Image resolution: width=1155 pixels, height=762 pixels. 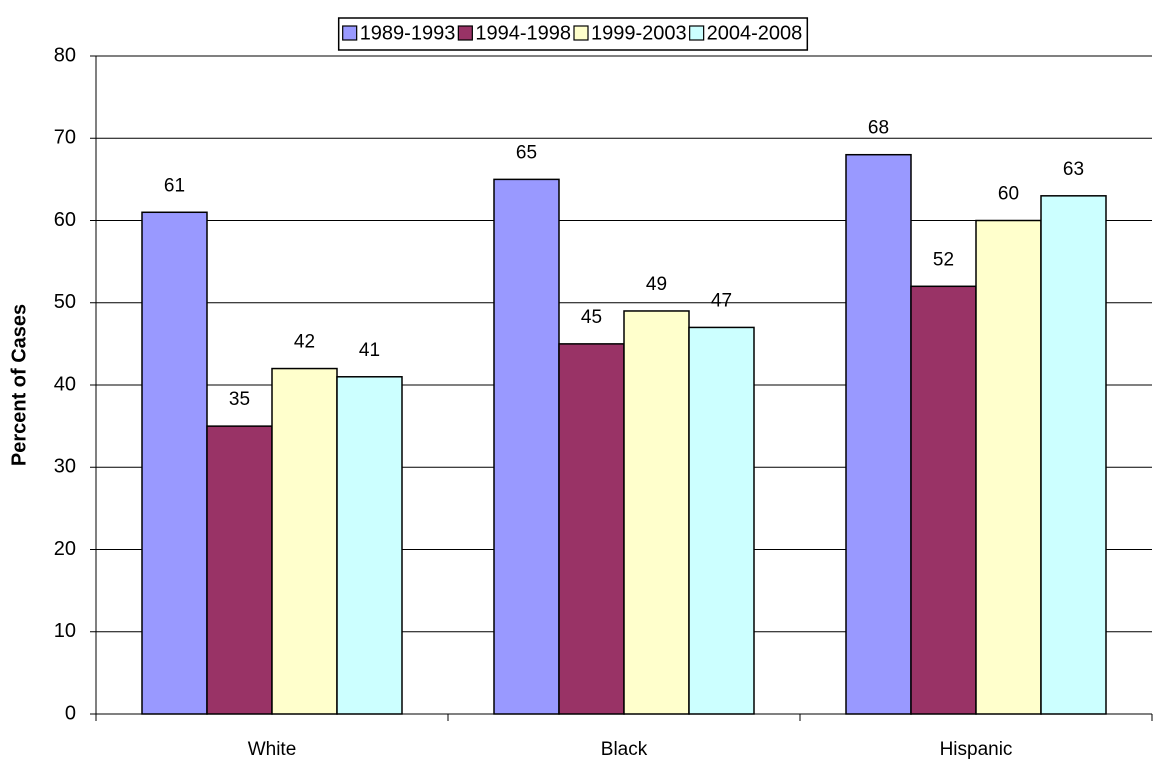 I want to click on y-tick-label: 50, so click(x=65, y=302).